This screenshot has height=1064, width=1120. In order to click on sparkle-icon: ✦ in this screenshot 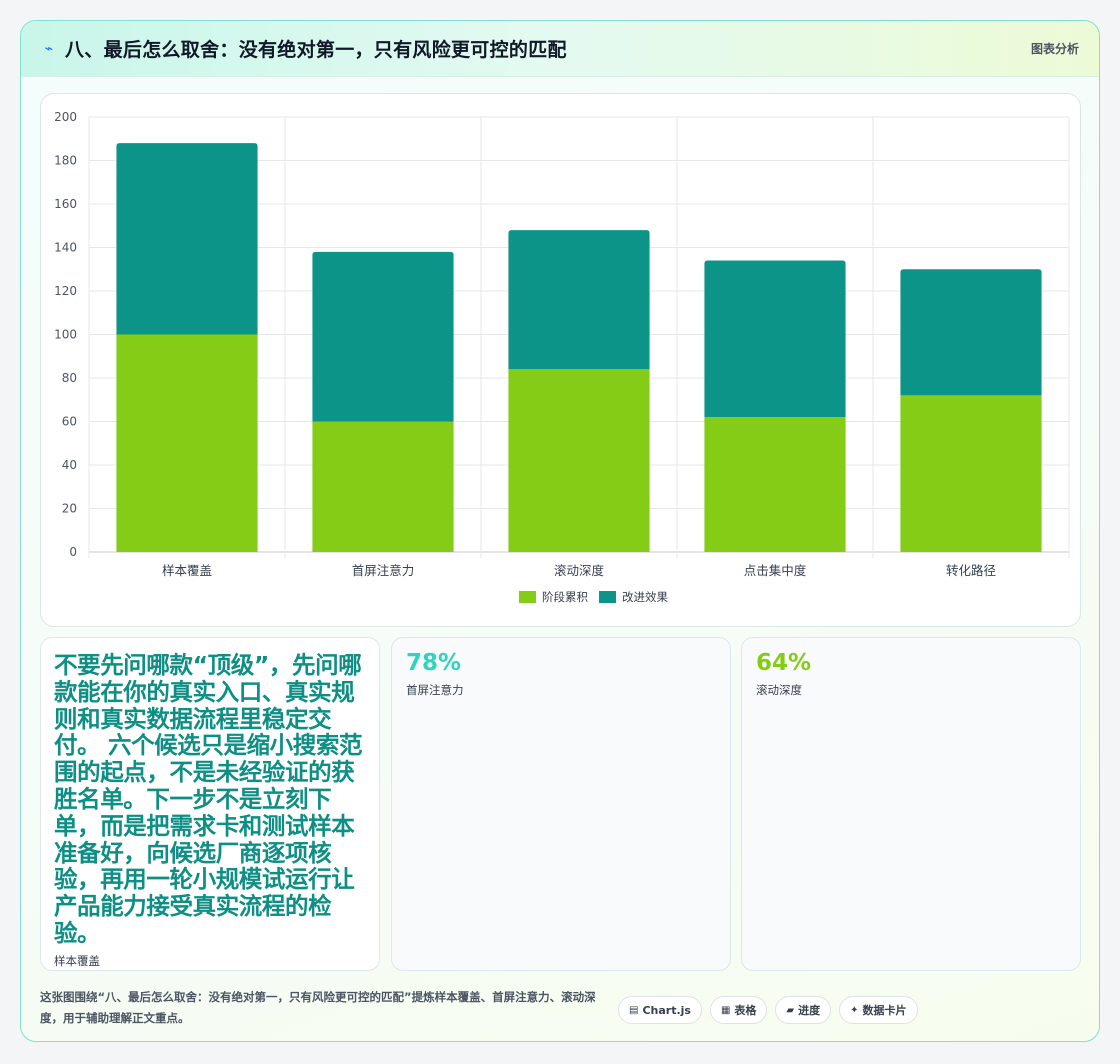, I will do `click(854, 1010)`.